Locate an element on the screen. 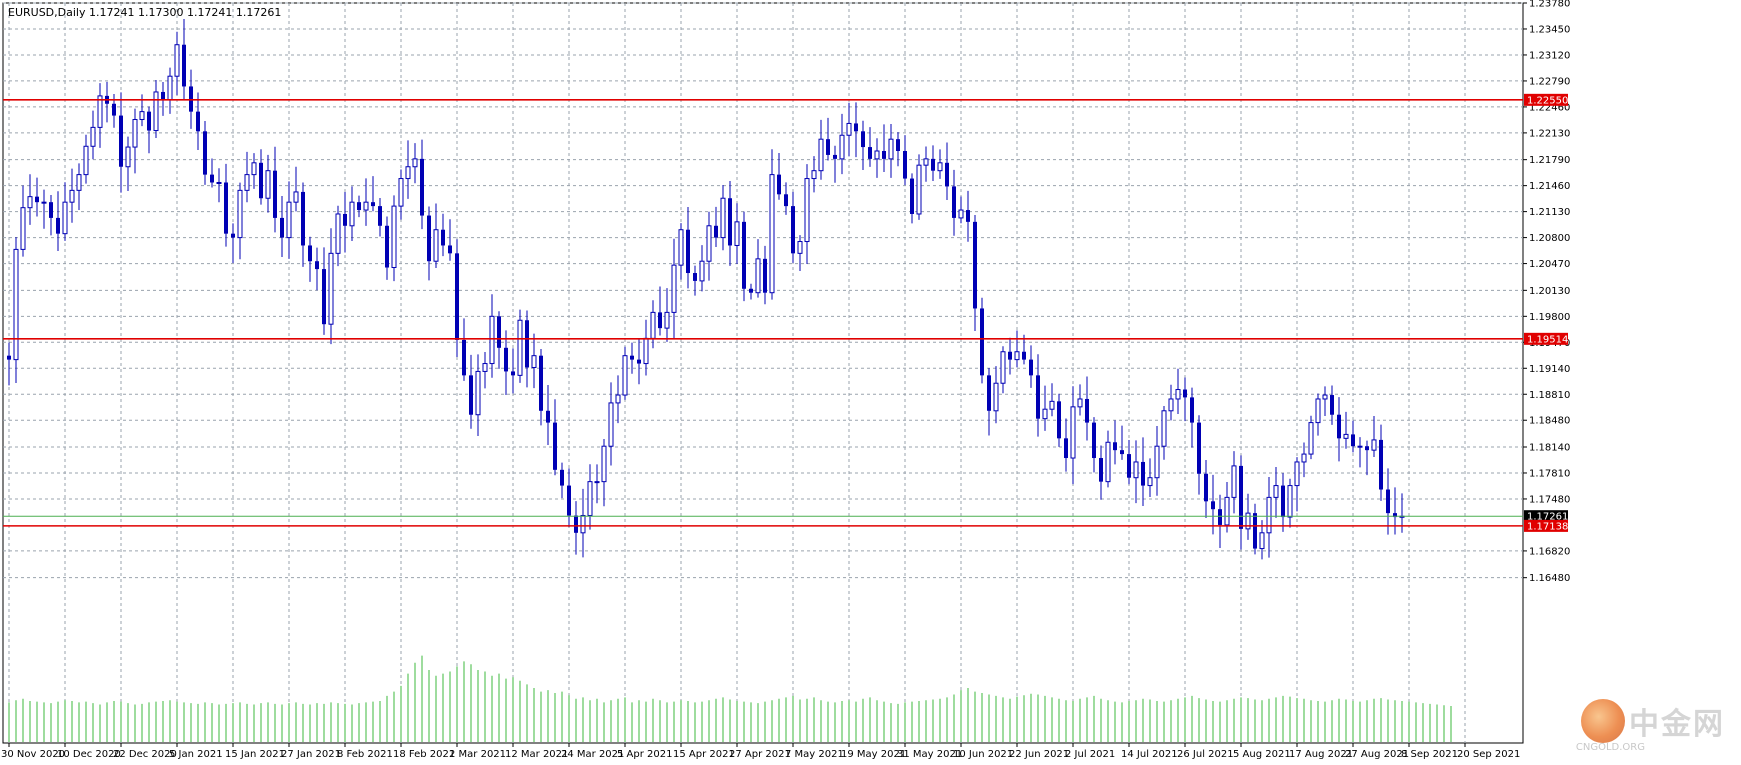  x-tick-label: 19 May 2021 is located at coordinates (873, 754).